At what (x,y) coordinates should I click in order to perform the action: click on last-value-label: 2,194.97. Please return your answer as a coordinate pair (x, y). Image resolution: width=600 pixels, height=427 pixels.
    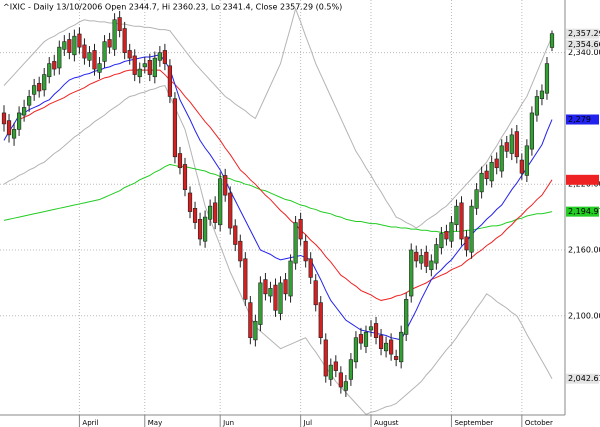
    Looking at the image, I should click on (584, 211).